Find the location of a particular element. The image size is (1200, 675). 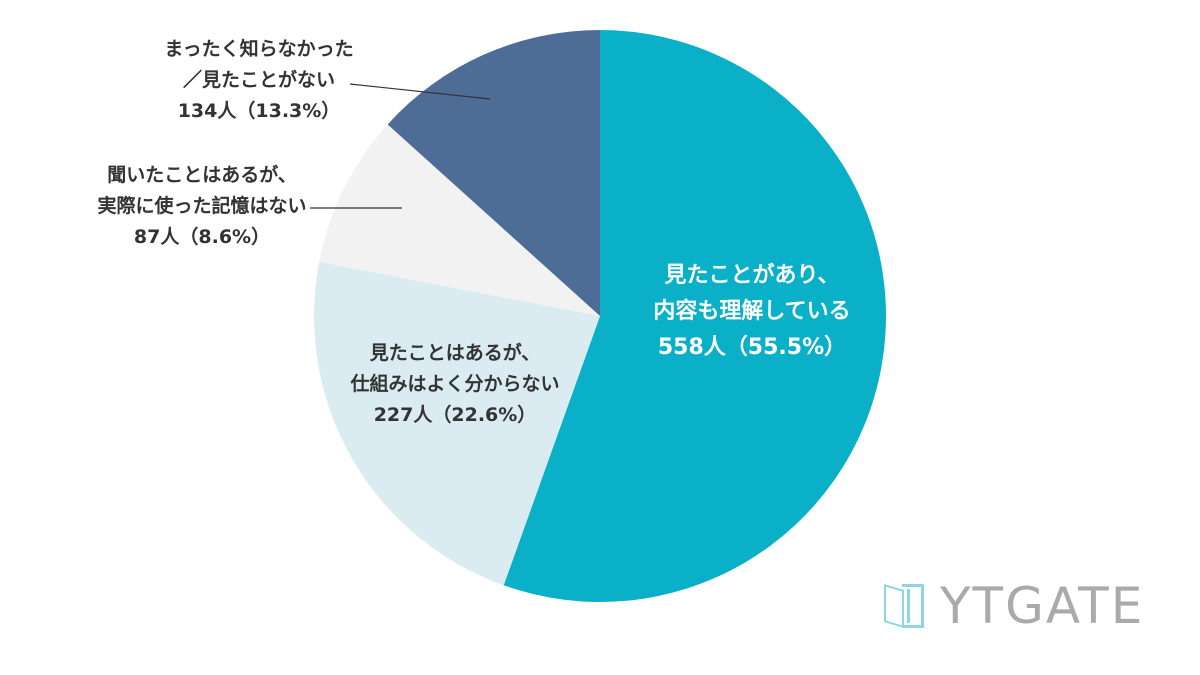

slice-label-line: 仕組みはよく分からない is located at coordinates (455, 384).